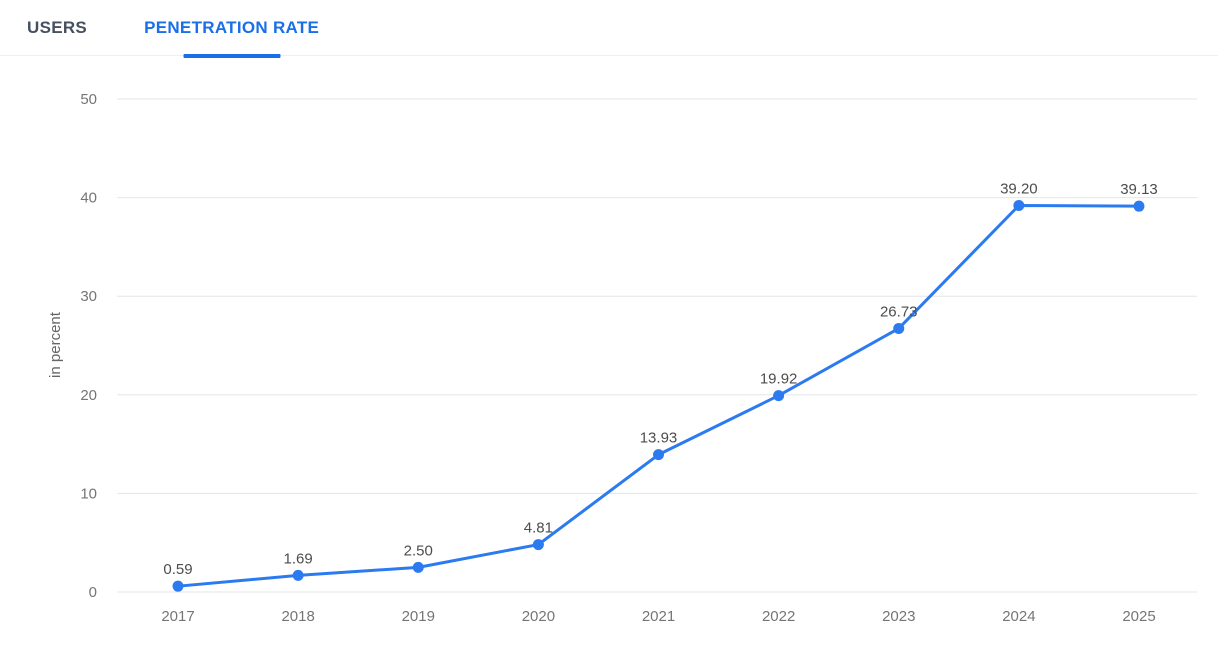 The image size is (1218, 655). Describe the element at coordinates (1138, 616) in the screenshot. I see `x-tick-label: 2025` at that location.